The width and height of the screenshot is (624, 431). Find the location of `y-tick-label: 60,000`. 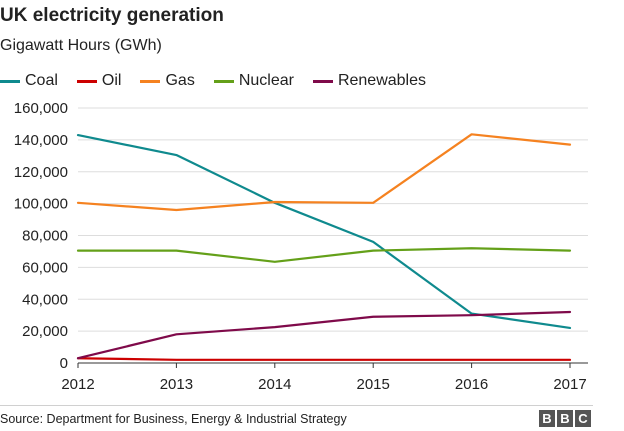

y-tick-label: 60,000 is located at coordinates (45, 267).